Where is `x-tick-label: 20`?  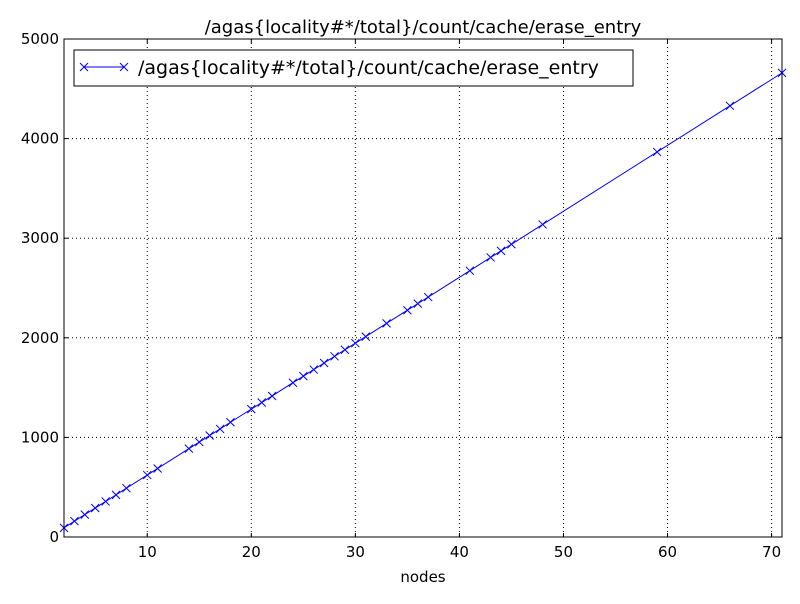
x-tick-label: 20 is located at coordinates (251, 552).